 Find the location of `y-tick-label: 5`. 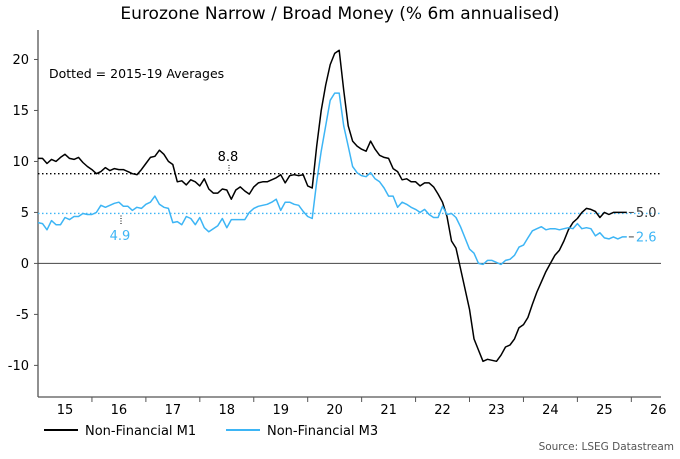

y-tick-label: 5 is located at coordinates (25, 213).